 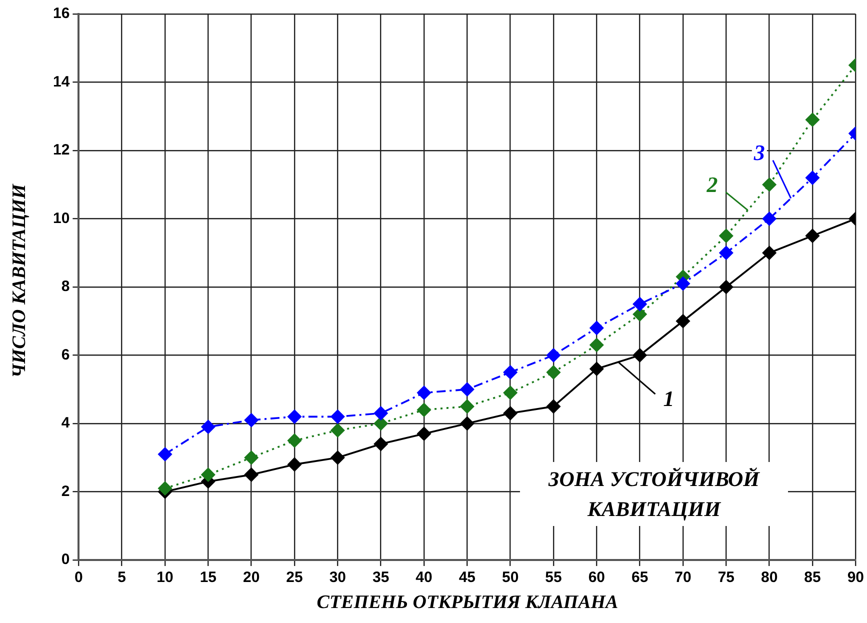 I want to click on y-tick-label: 14, so click(x=61, y=81).